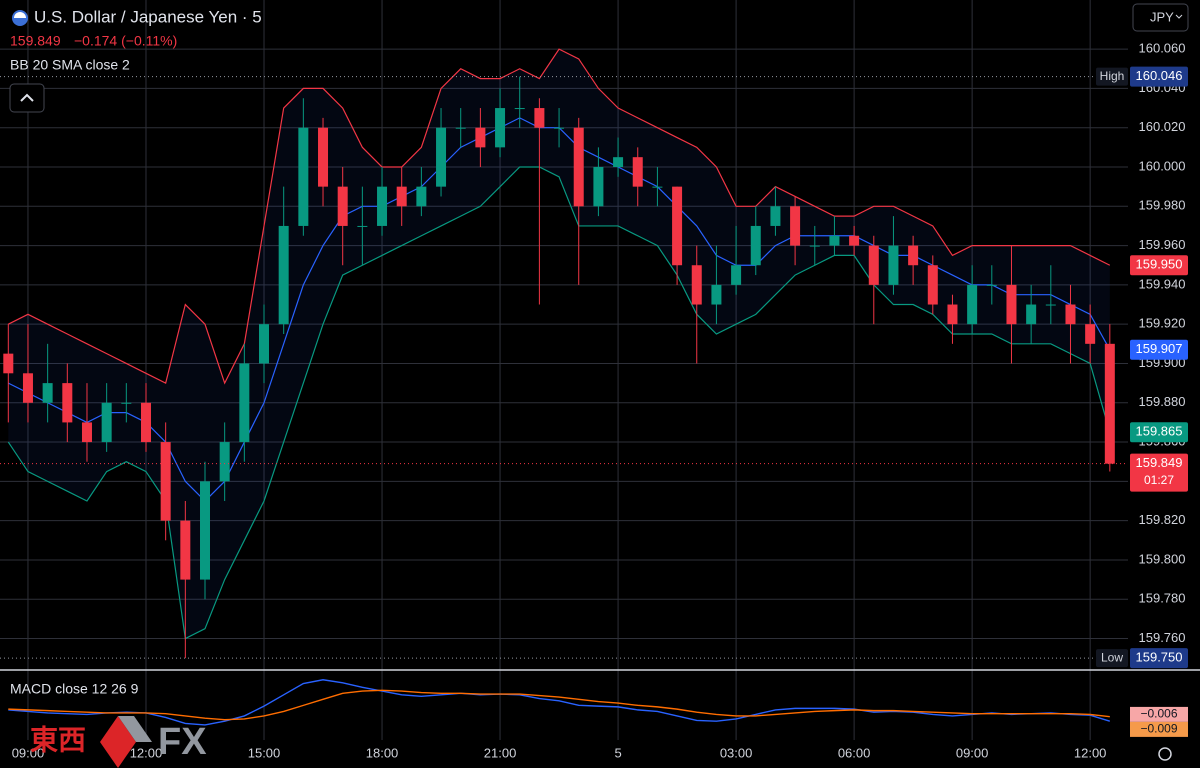 The image size is (1200, 768). I want to click on macd-badge-label: −0.009, so click(1158, 729).